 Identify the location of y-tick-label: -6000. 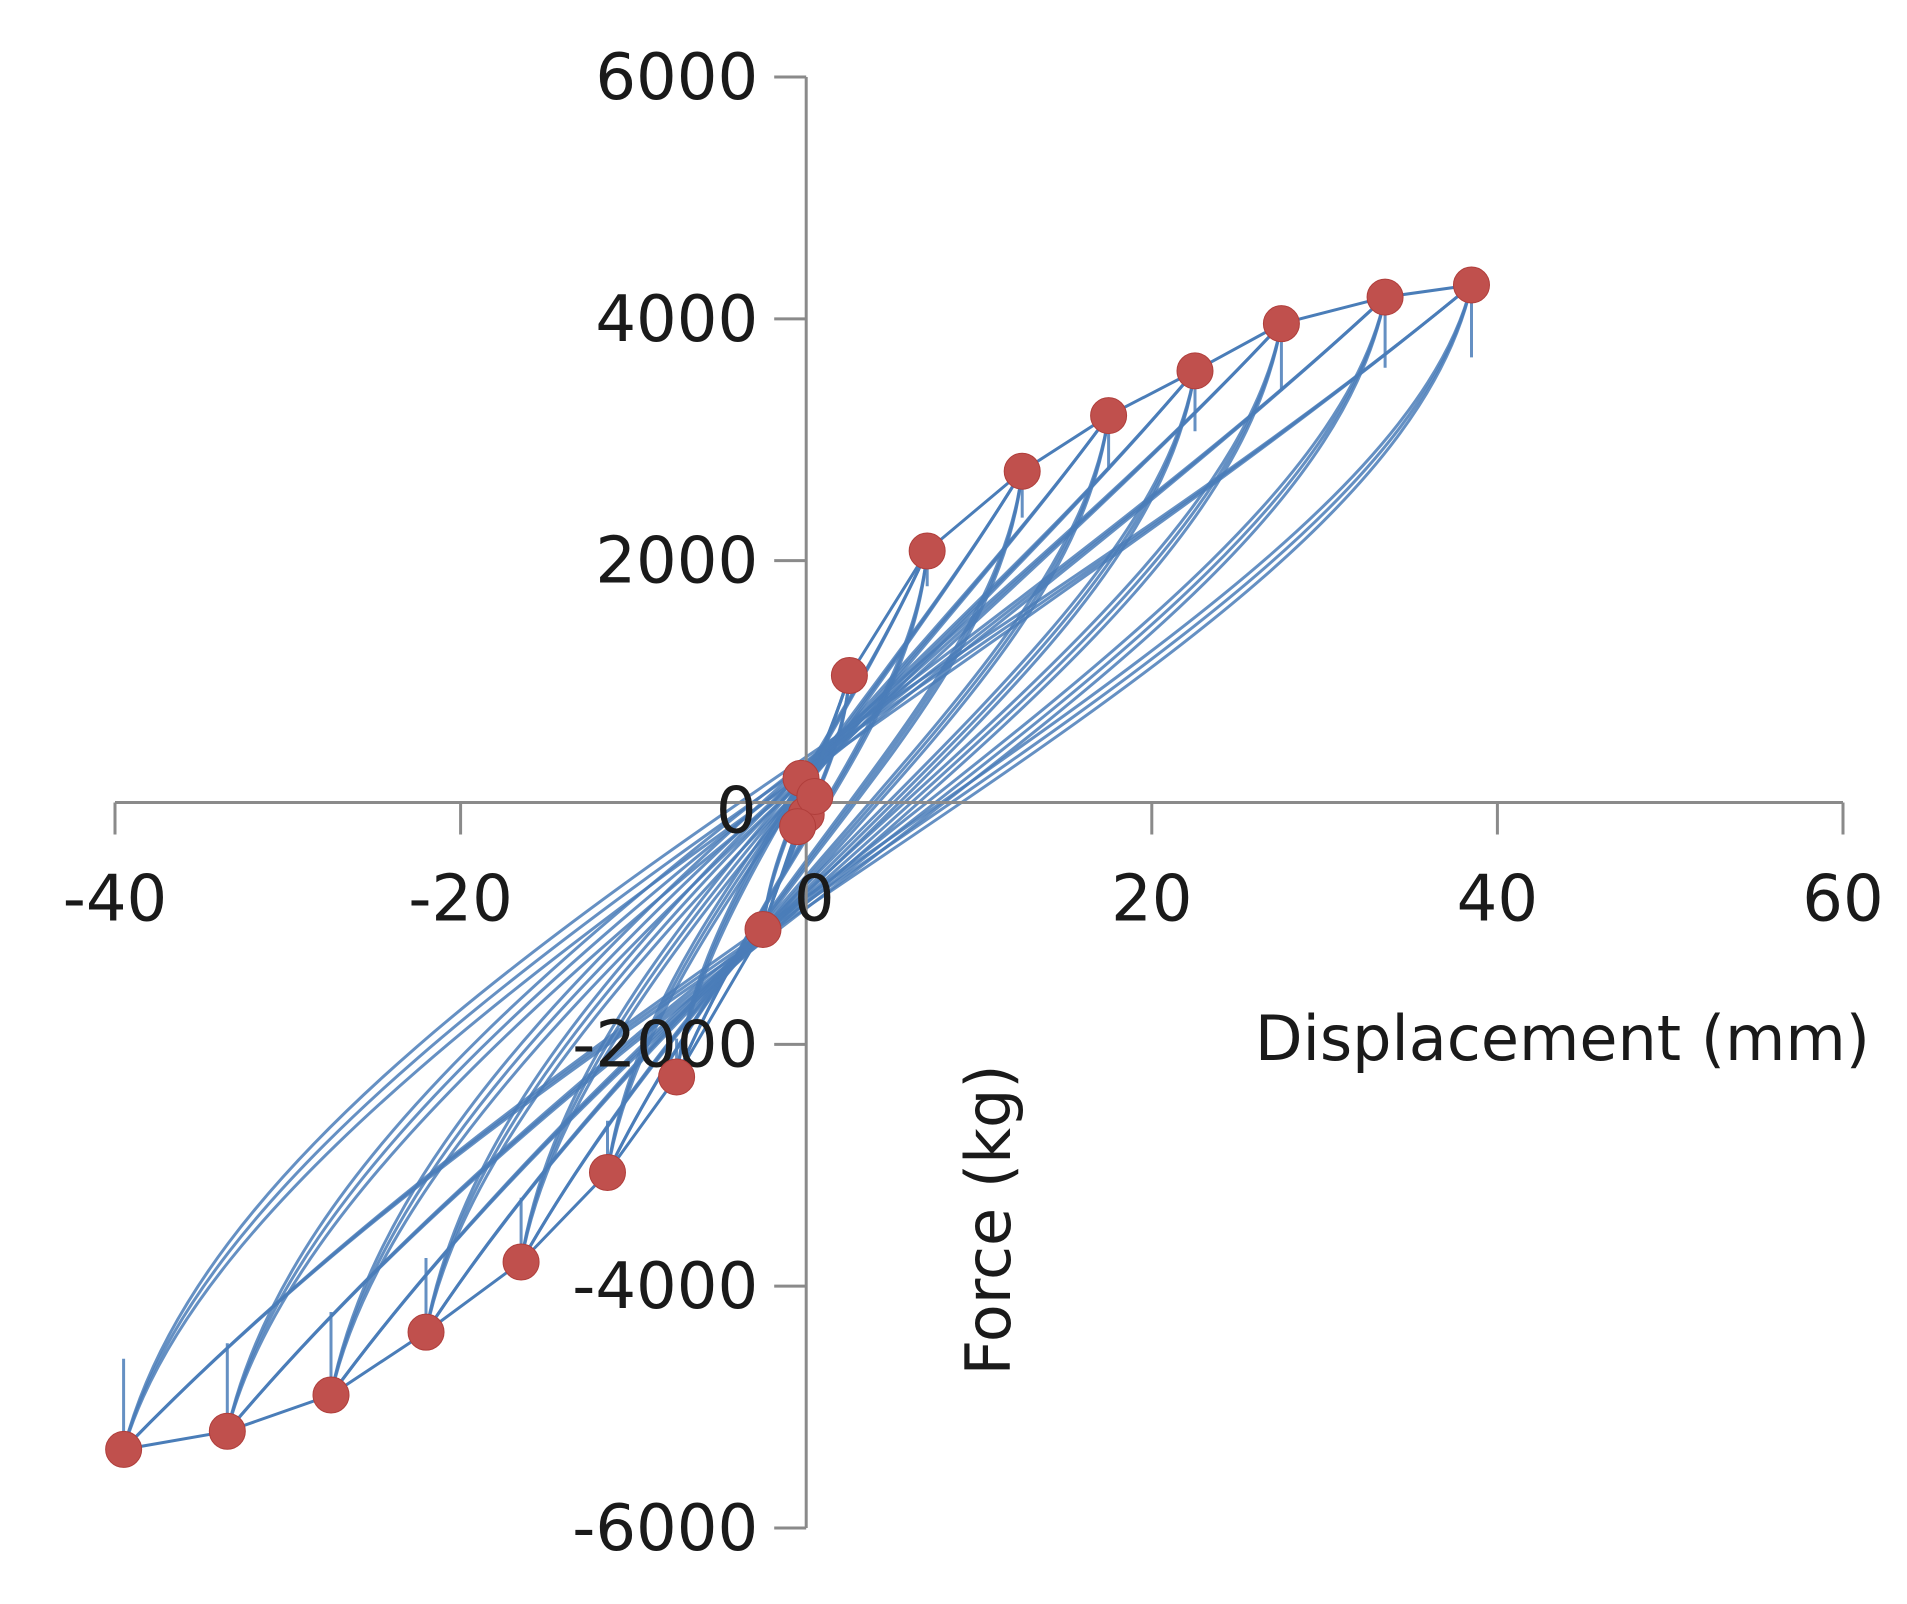
(665, 1529).